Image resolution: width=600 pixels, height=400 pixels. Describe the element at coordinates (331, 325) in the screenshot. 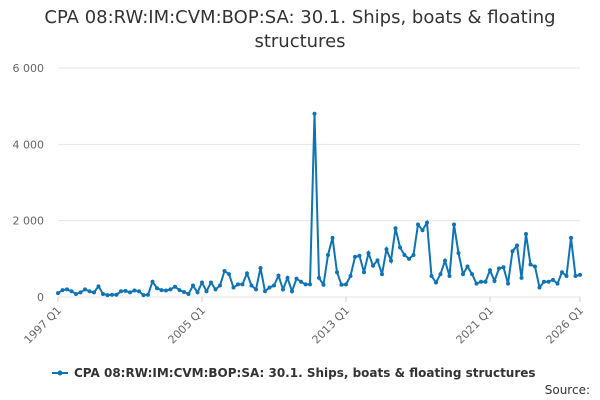

I see `x-tick-label: 2013 Q1` at that location.